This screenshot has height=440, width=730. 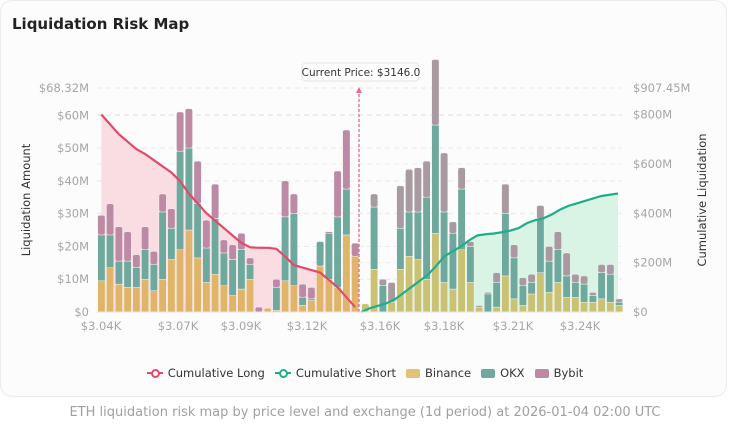 I want to click on y2-tick-label: $907.45M, so click(x=661, y=88).